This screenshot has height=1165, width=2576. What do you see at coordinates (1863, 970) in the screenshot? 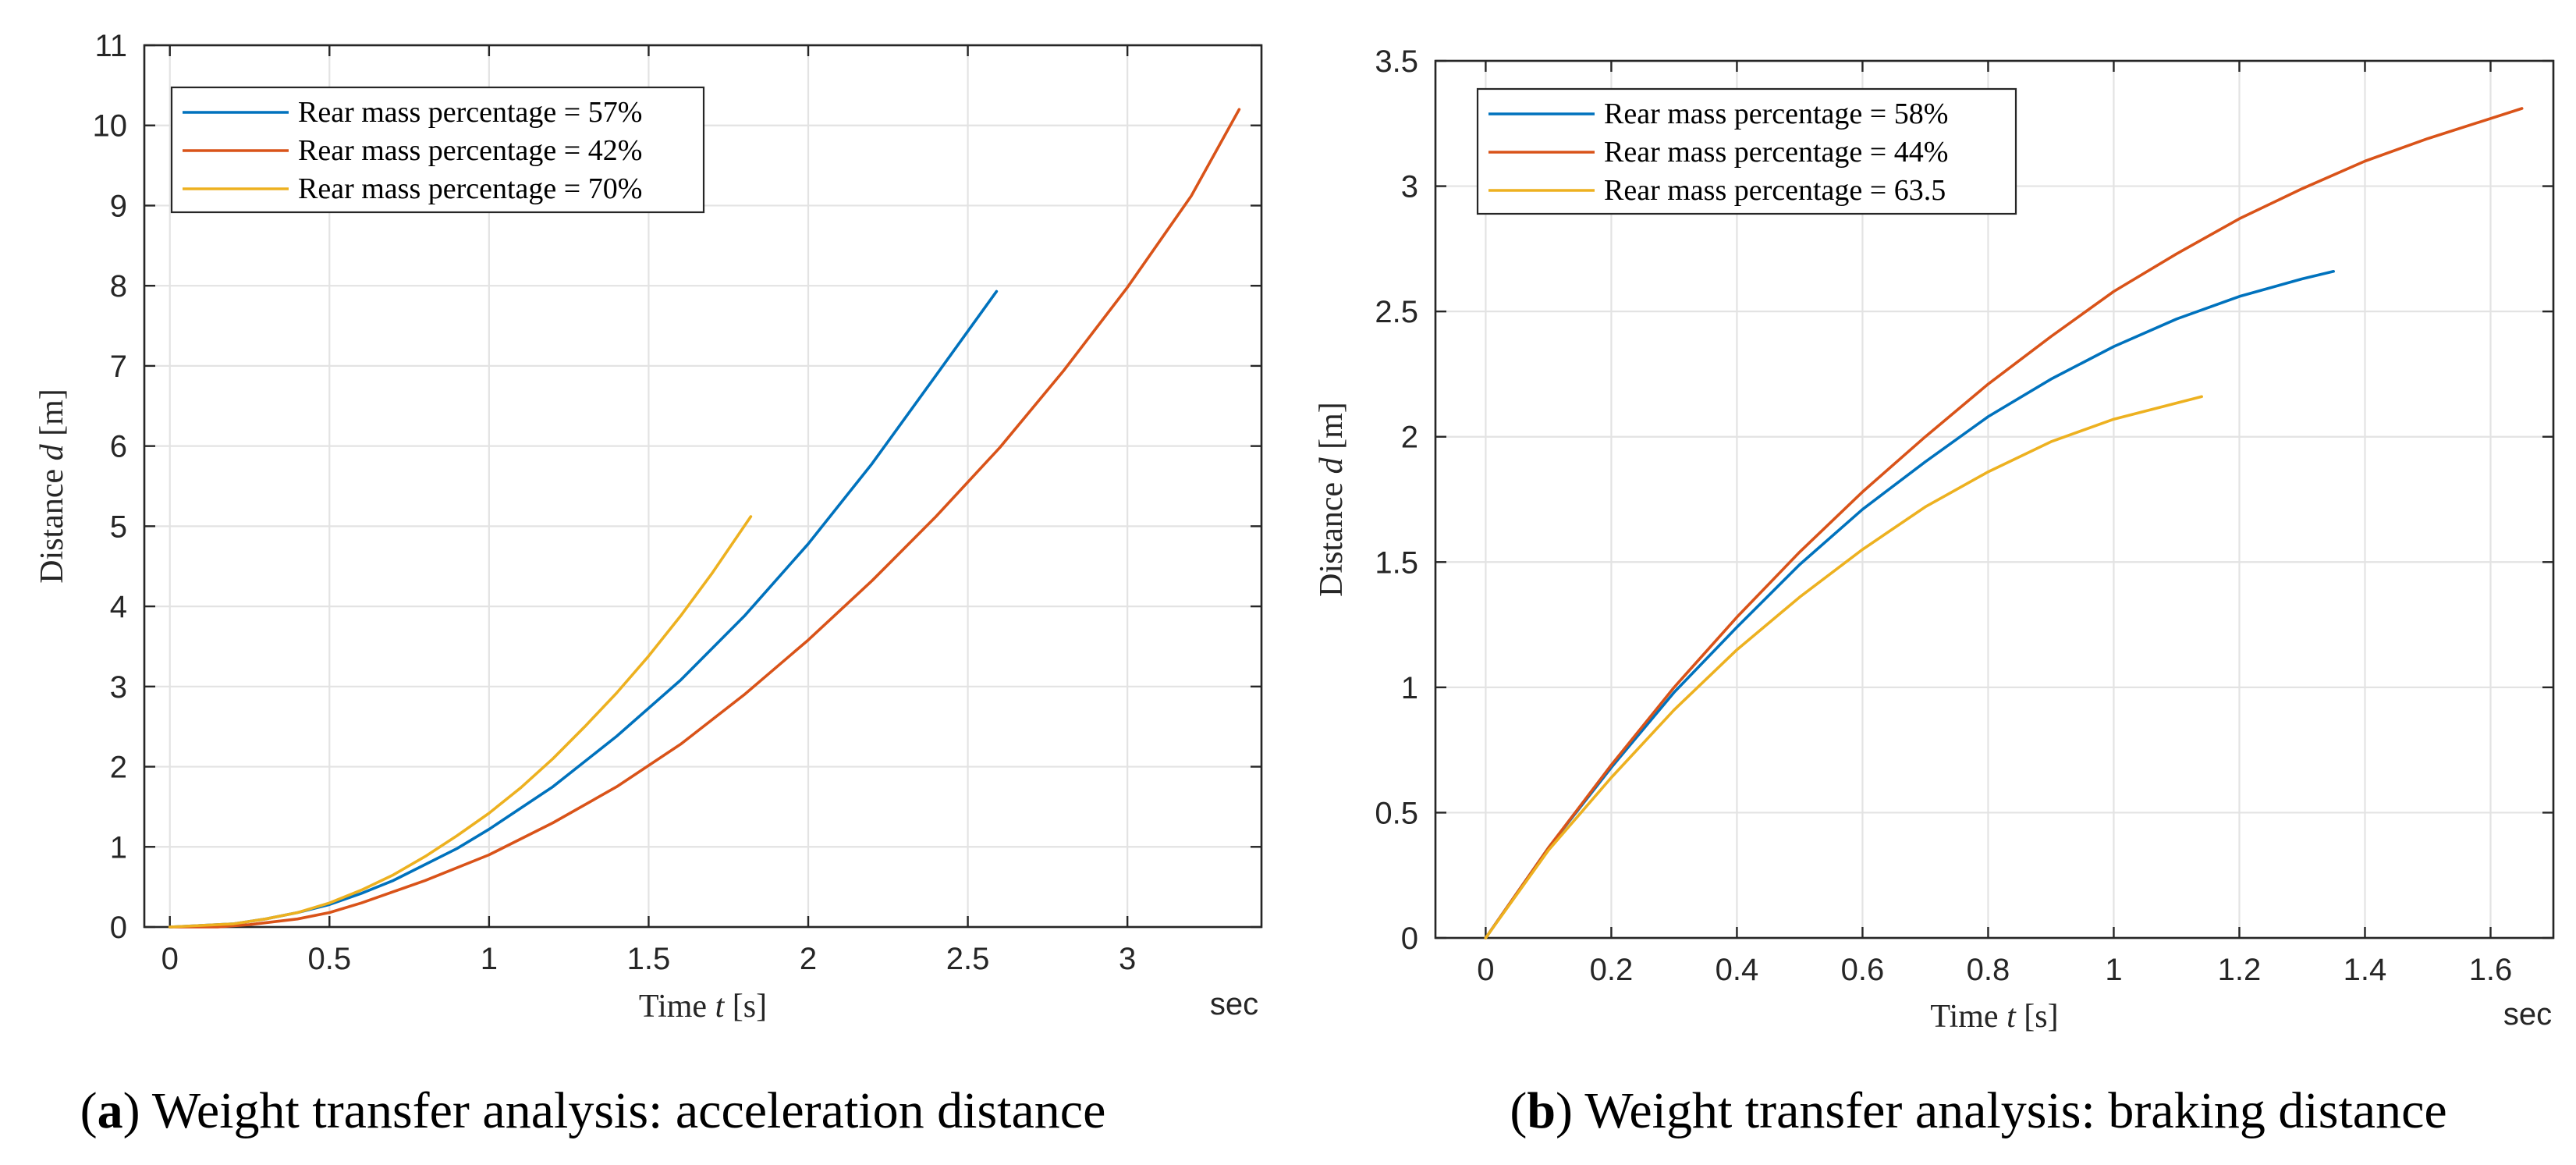
I see `chart1-x-tick-label-3: 0.6` at bounding box center [1863, 970].